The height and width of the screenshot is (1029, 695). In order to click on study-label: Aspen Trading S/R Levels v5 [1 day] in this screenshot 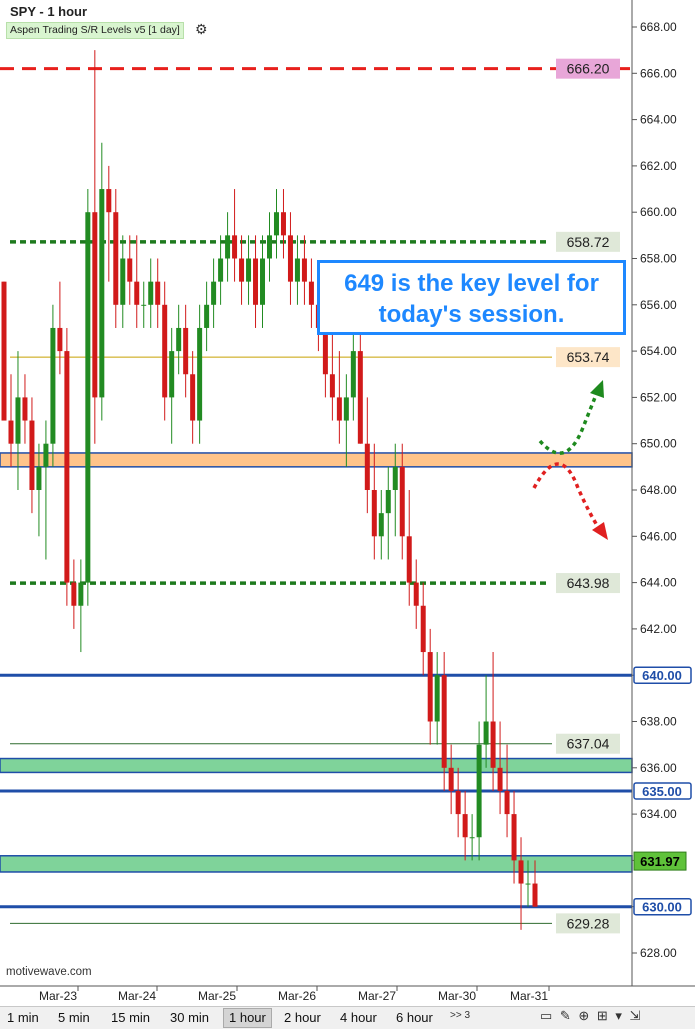, I will do `click(95, 30)`.